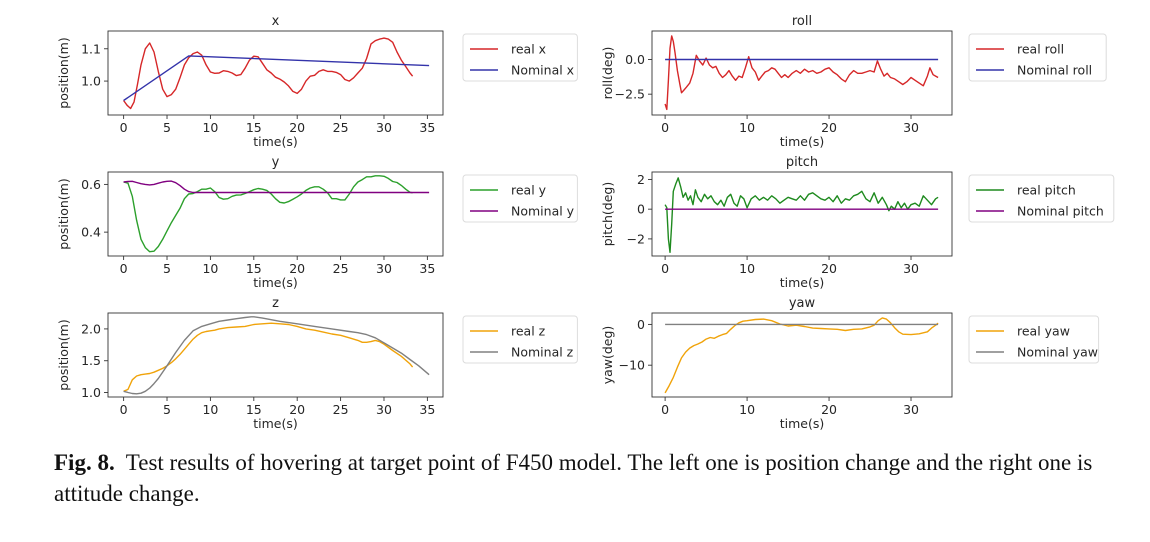 The image size is (1150, 542). What do you see at coordinates (276, 187) in the screenshot?
I see `series-line-nominal-y` at bounding box center [276, 187].